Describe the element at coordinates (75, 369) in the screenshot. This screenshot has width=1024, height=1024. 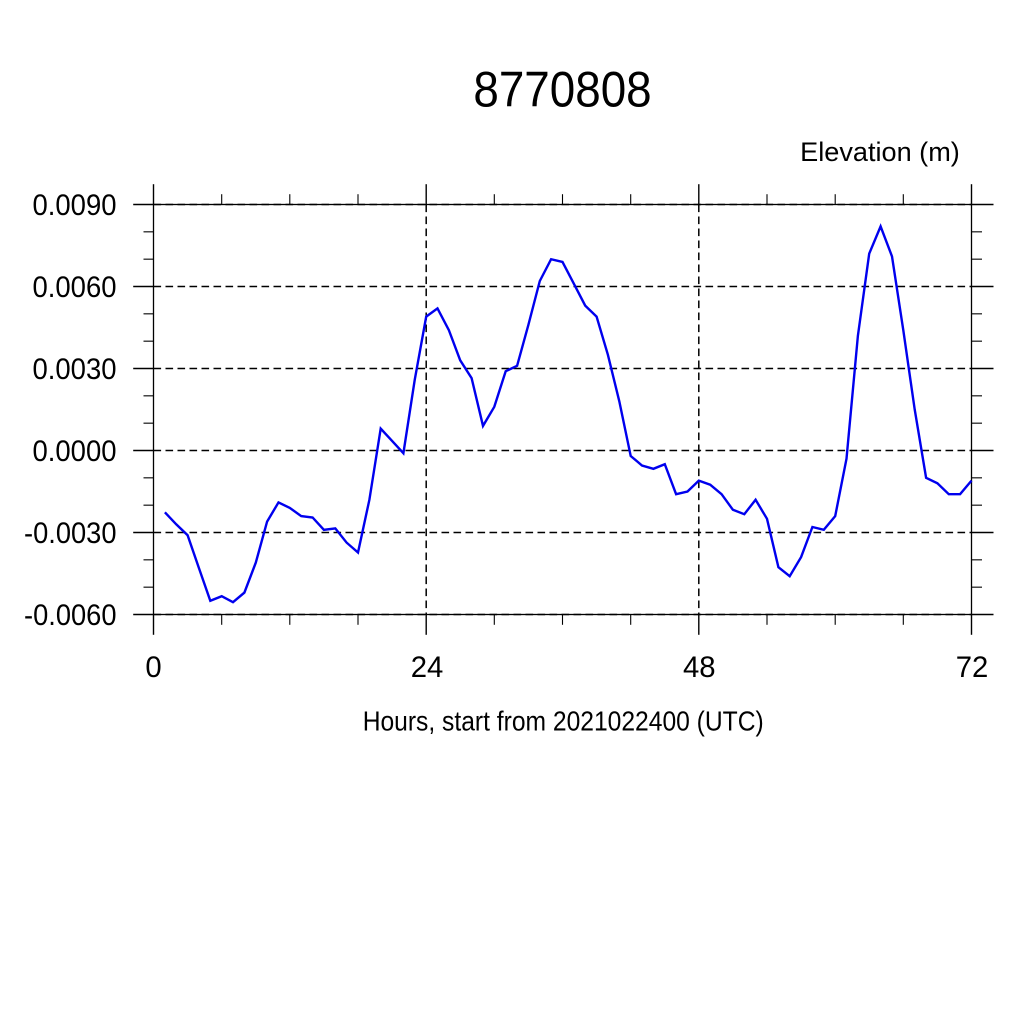
I see `svg-text: 0.0030` at that location.